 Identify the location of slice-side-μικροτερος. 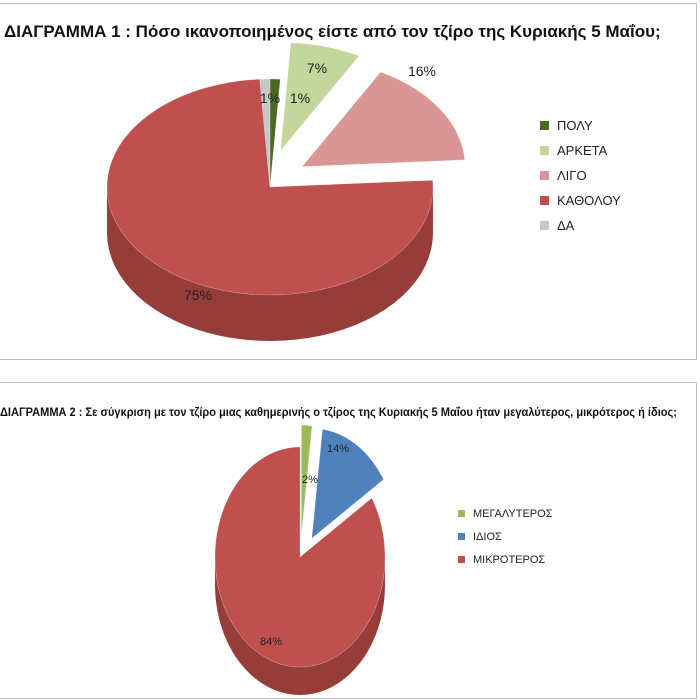
(300, 626).